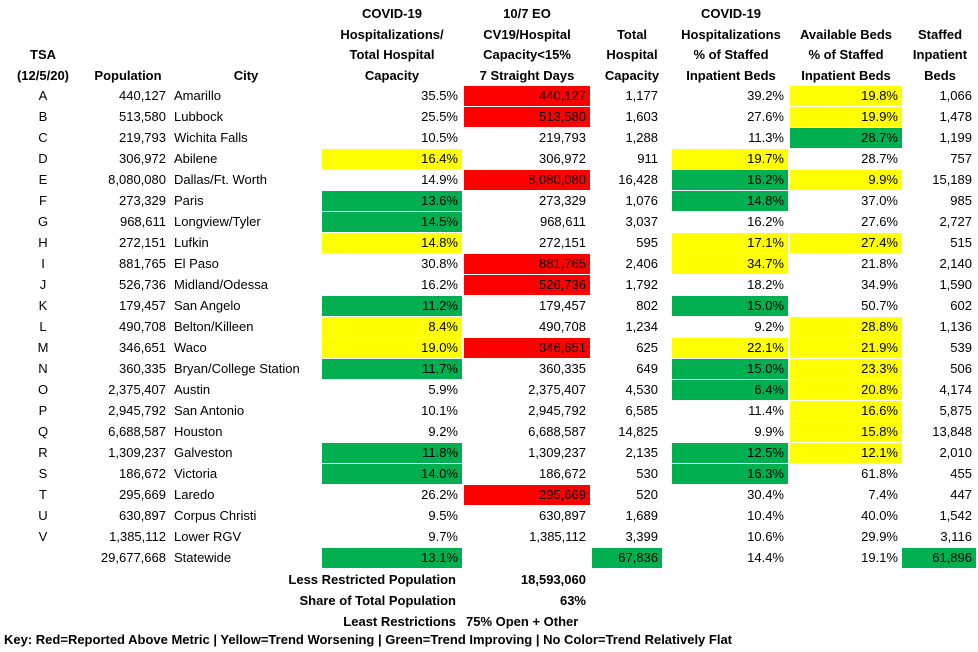  Describe the element at coordinates (128, 45) in the screenshot. I see `header-population: Population` at that location.